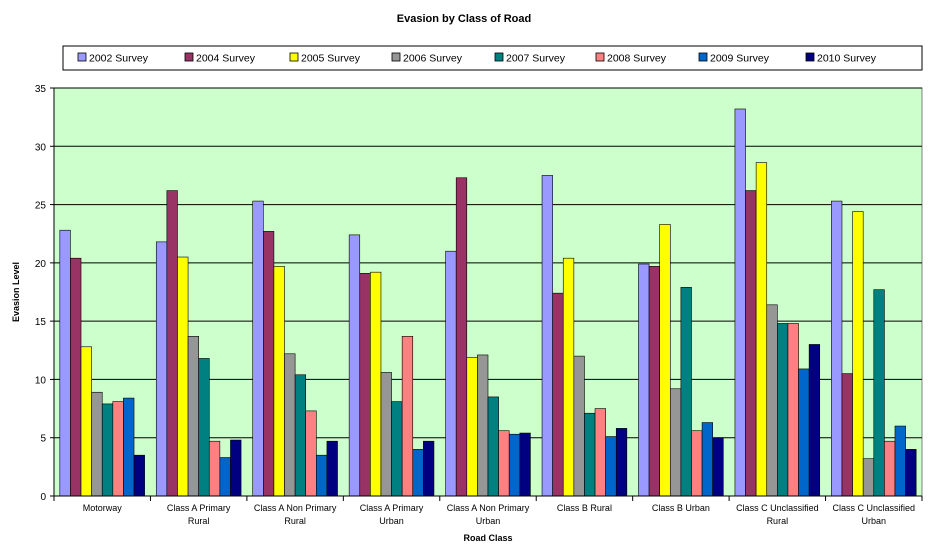  Describe the element at coordinates (681, 508) in the screenshot. I see `x-tick-label: Class B Urban` at that location.